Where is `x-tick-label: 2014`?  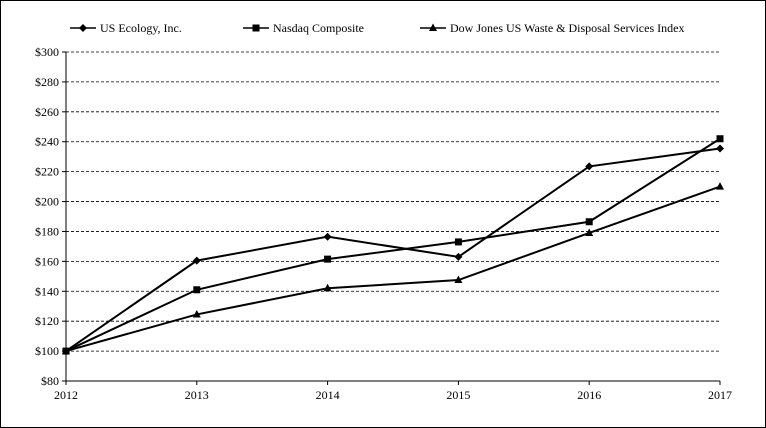 x-tick-label: 2014 is located at coordinates (328, 395).